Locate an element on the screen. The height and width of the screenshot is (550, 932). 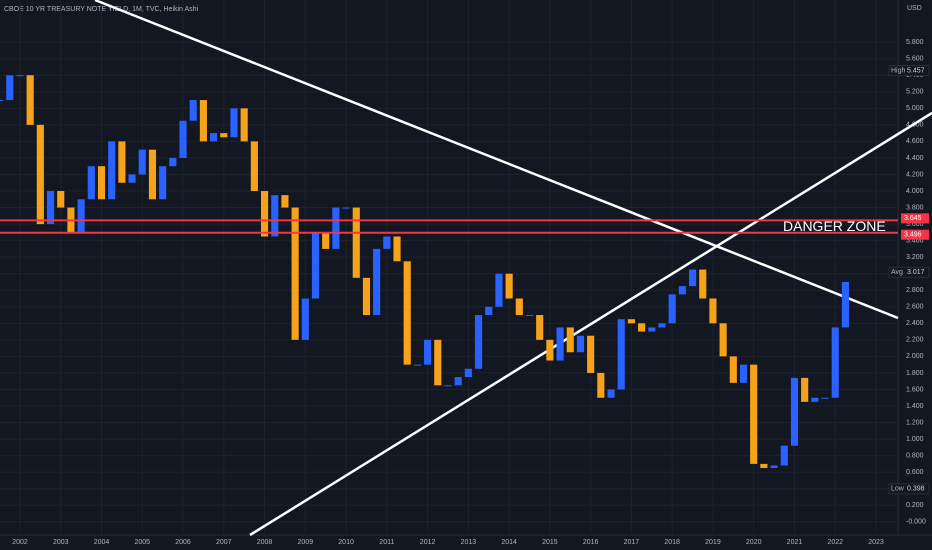
y-tick-label: 2.200 is located at coordinates (915, 340).